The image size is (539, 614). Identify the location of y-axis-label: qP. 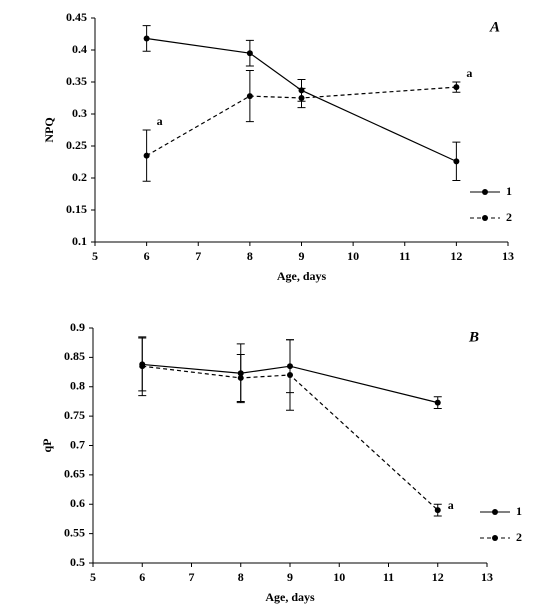
(47, 445).